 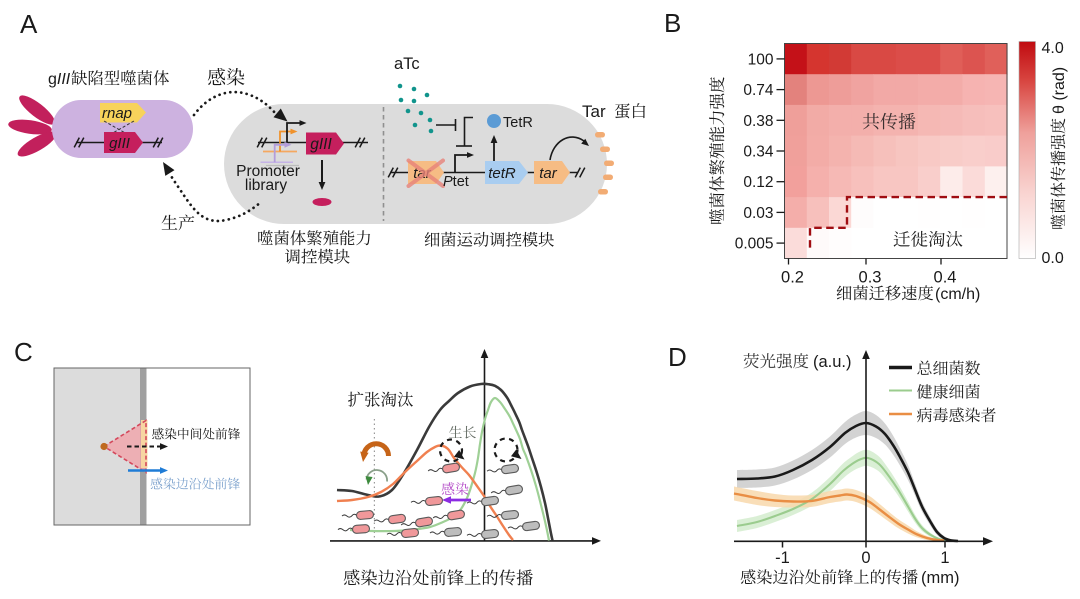 I want to click on svg-text: TetR, so click(x=518, y=123).